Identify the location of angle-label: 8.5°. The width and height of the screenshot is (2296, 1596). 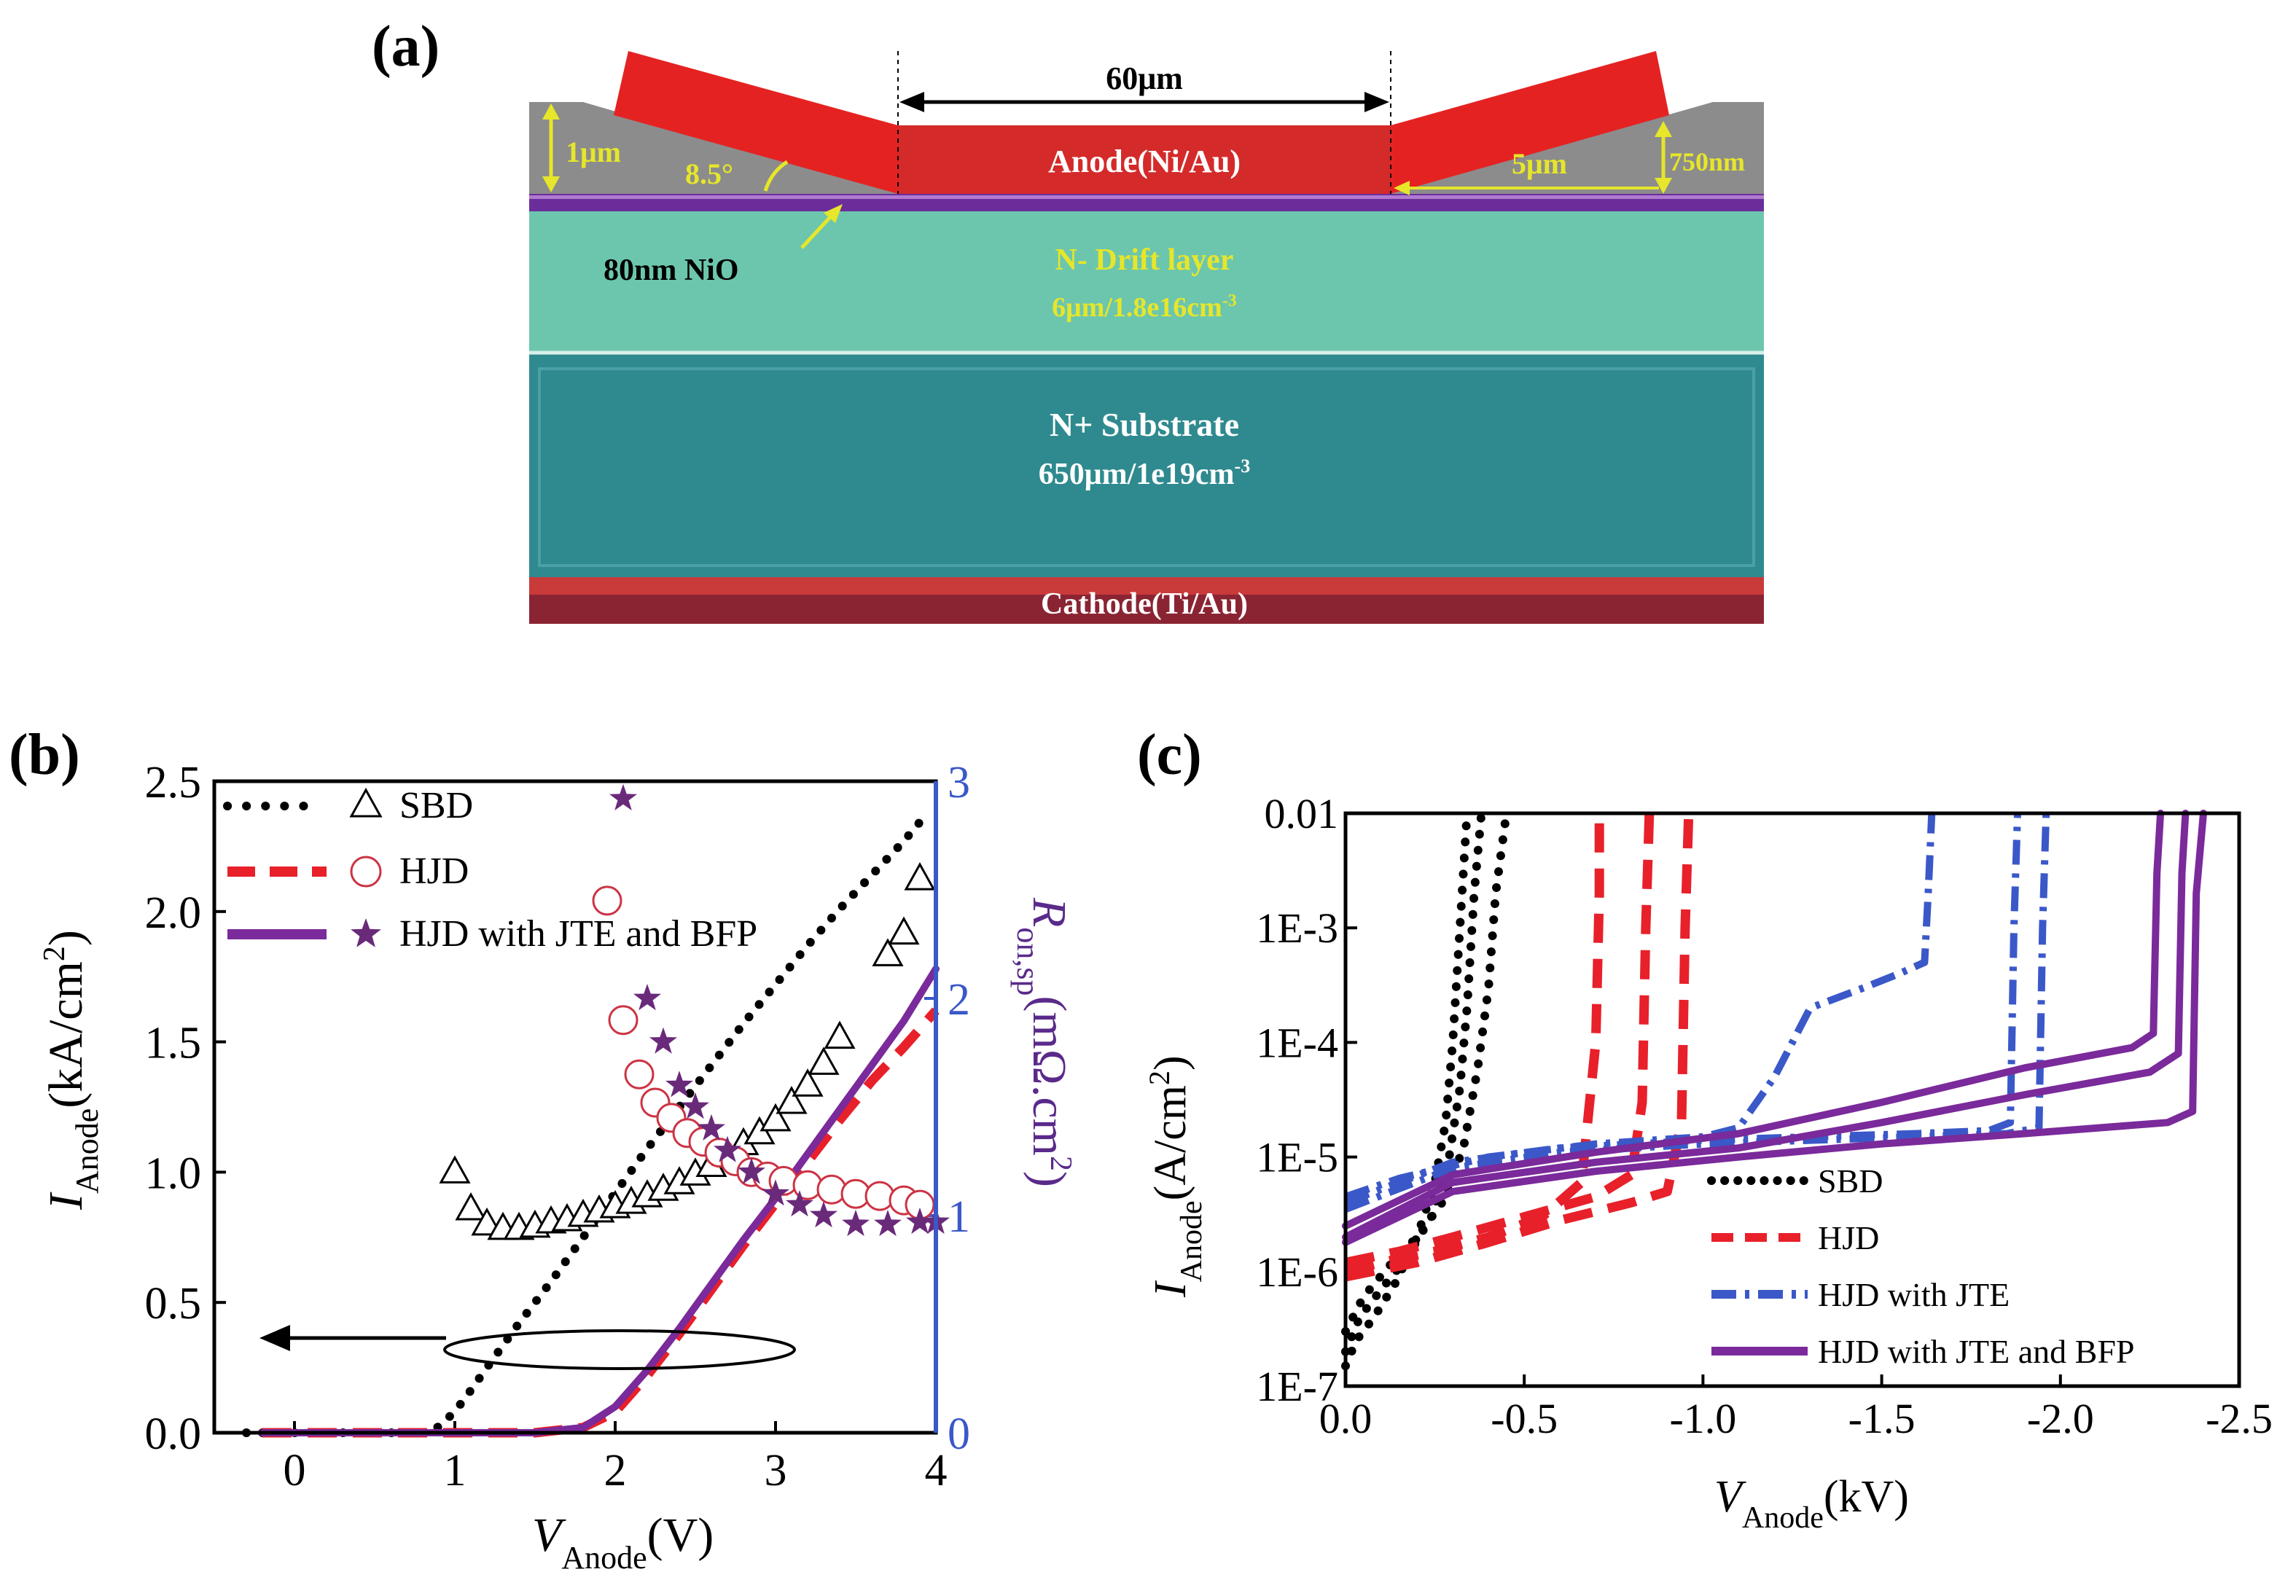
(709, 173).